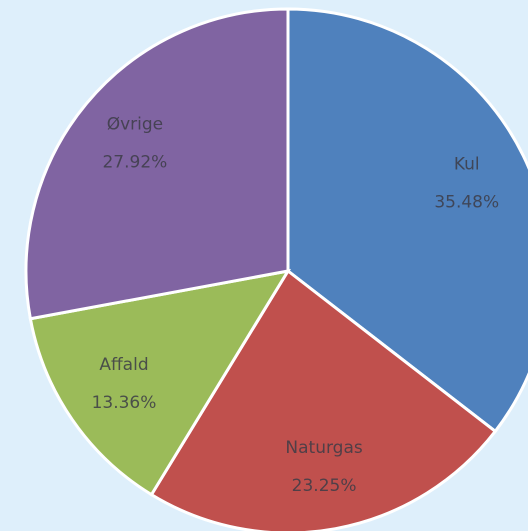 Image resolution: width=528 pixels, height=531 pixels. Describe the element at coordinates (123, 365) in the screenshot. I see `slice-label: Affald` at that location.